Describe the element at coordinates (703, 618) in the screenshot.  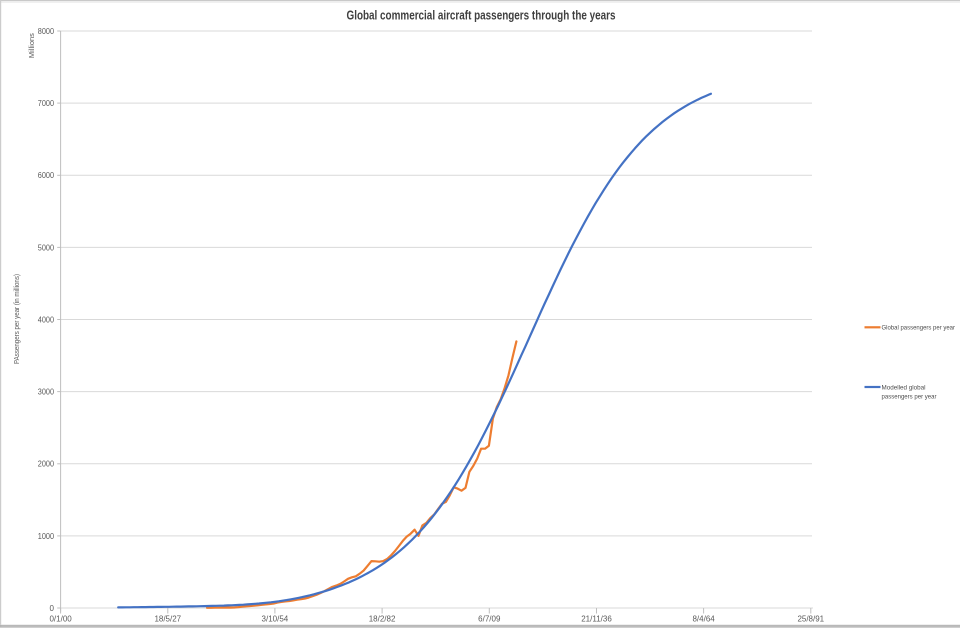
I see `svg-text: 8/4/64` at that location.